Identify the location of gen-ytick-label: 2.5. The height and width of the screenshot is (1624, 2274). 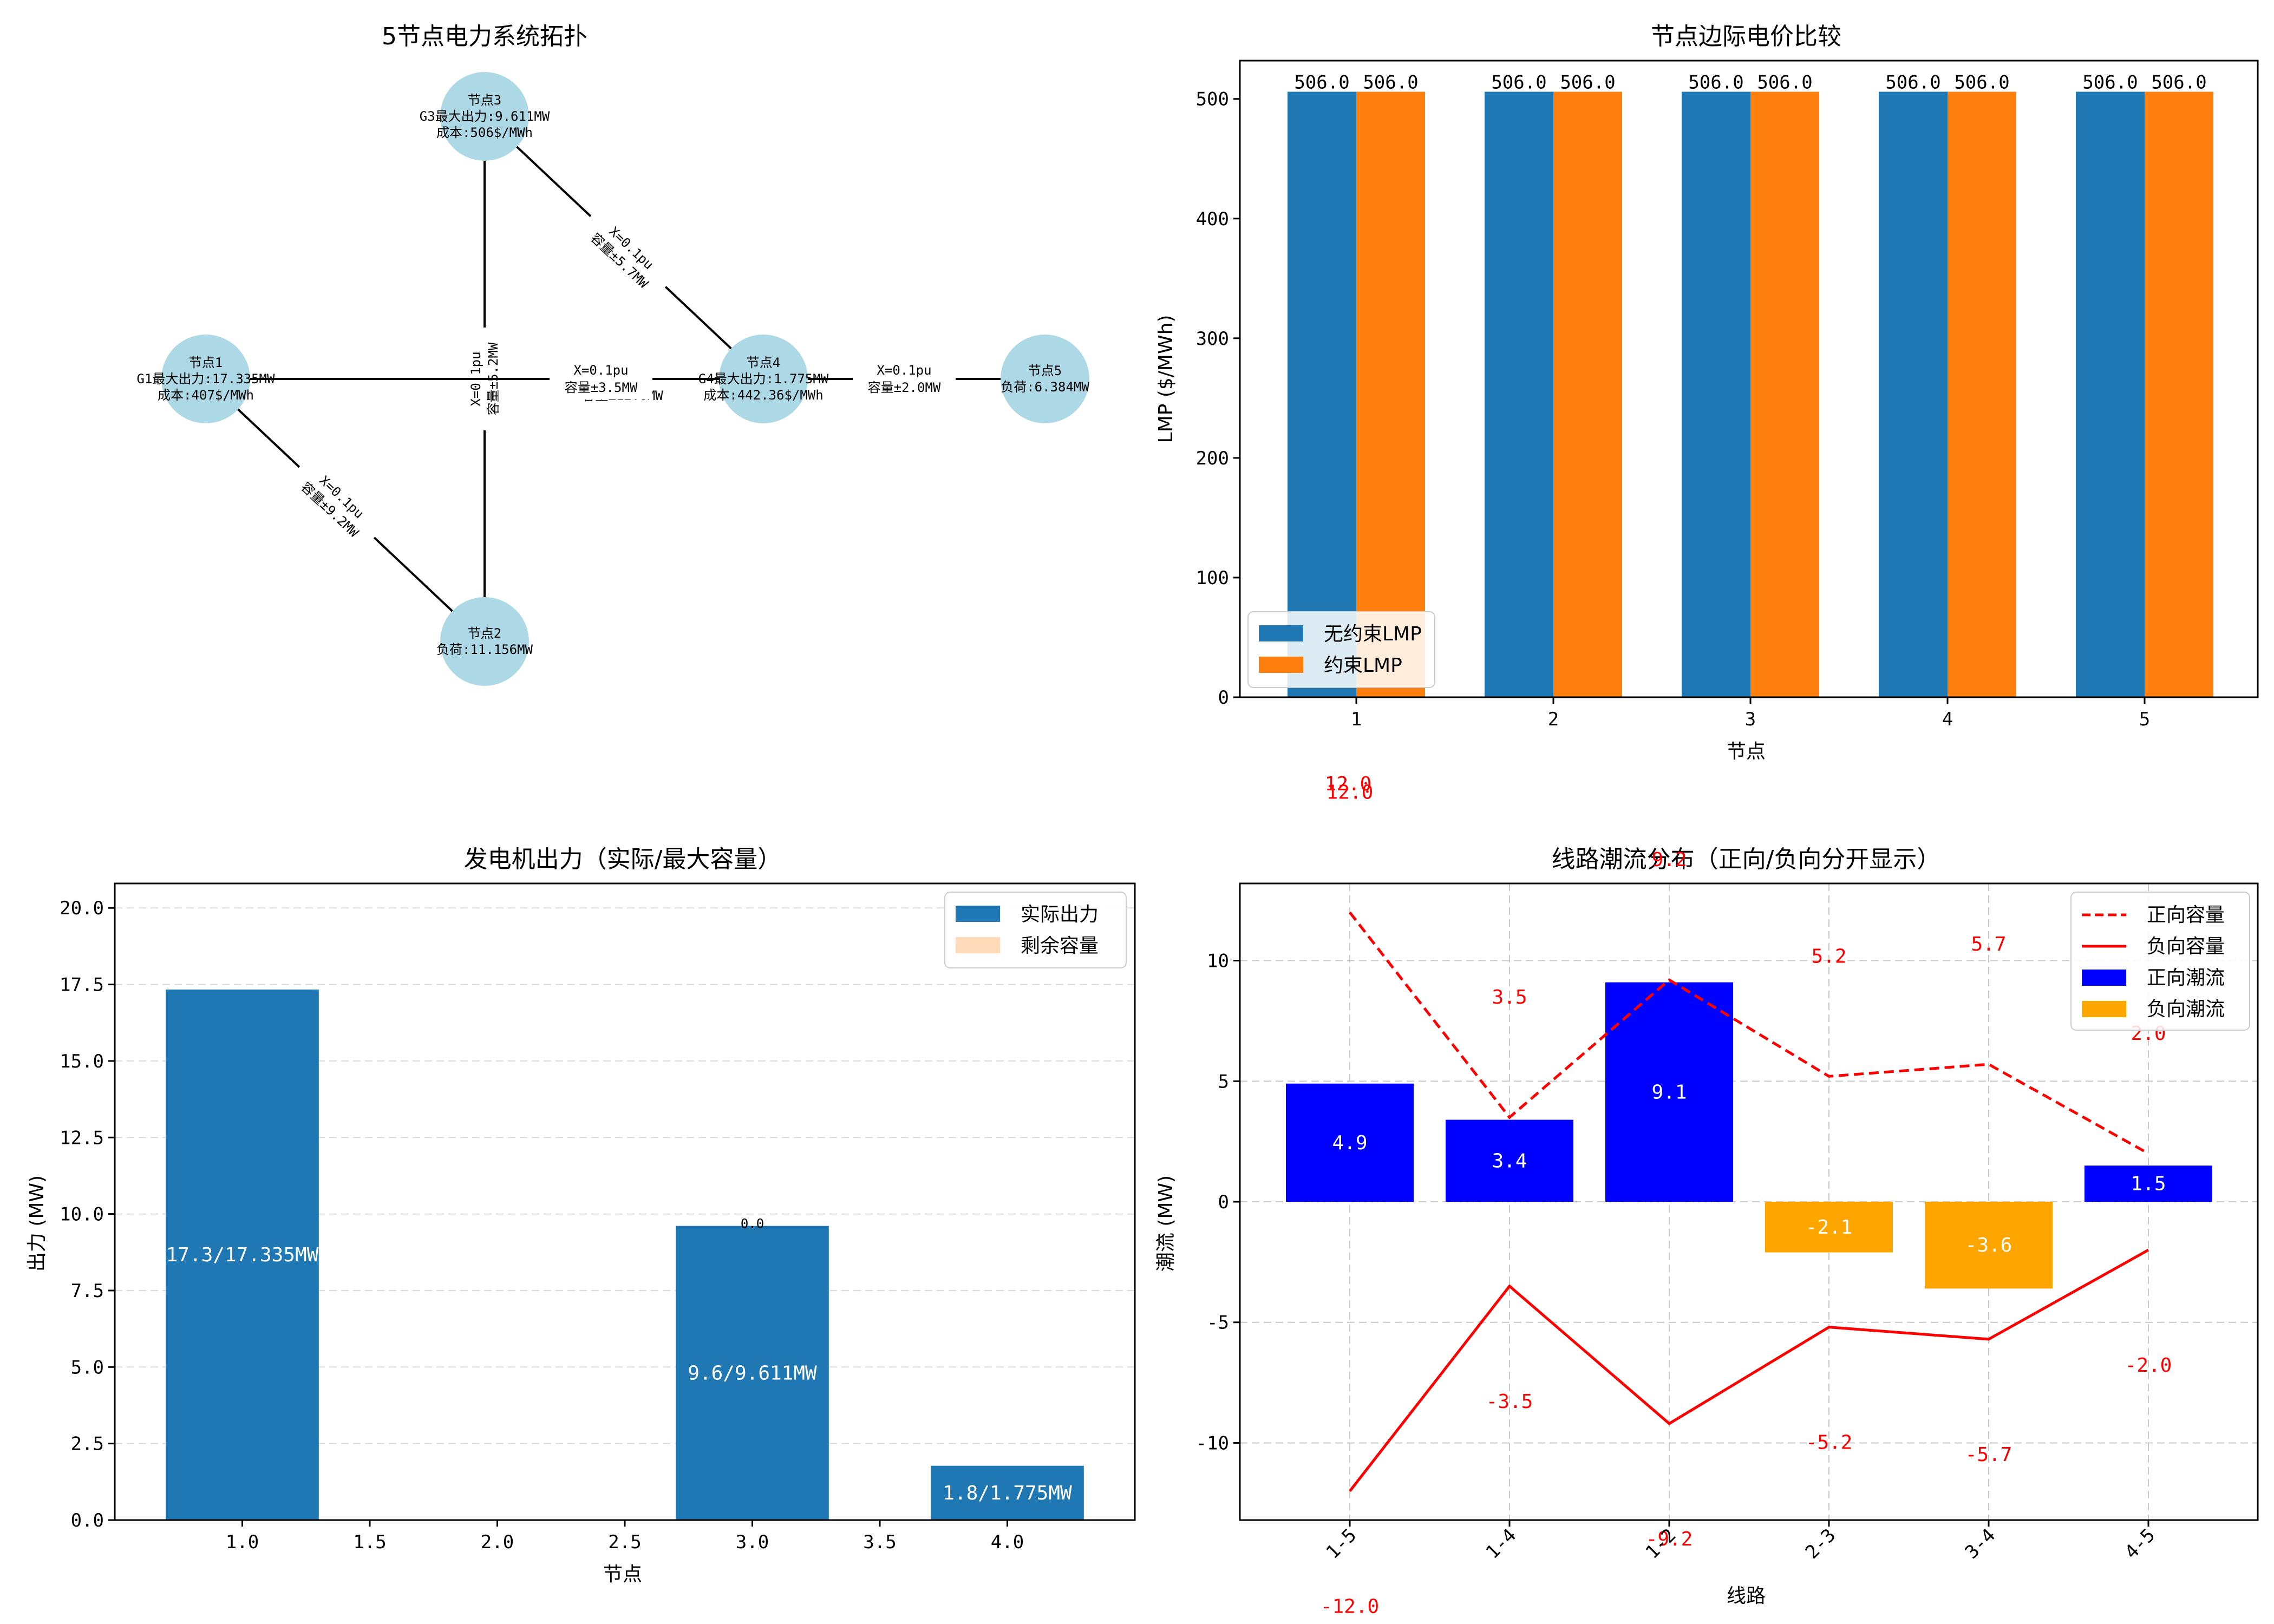
(88, 1444).